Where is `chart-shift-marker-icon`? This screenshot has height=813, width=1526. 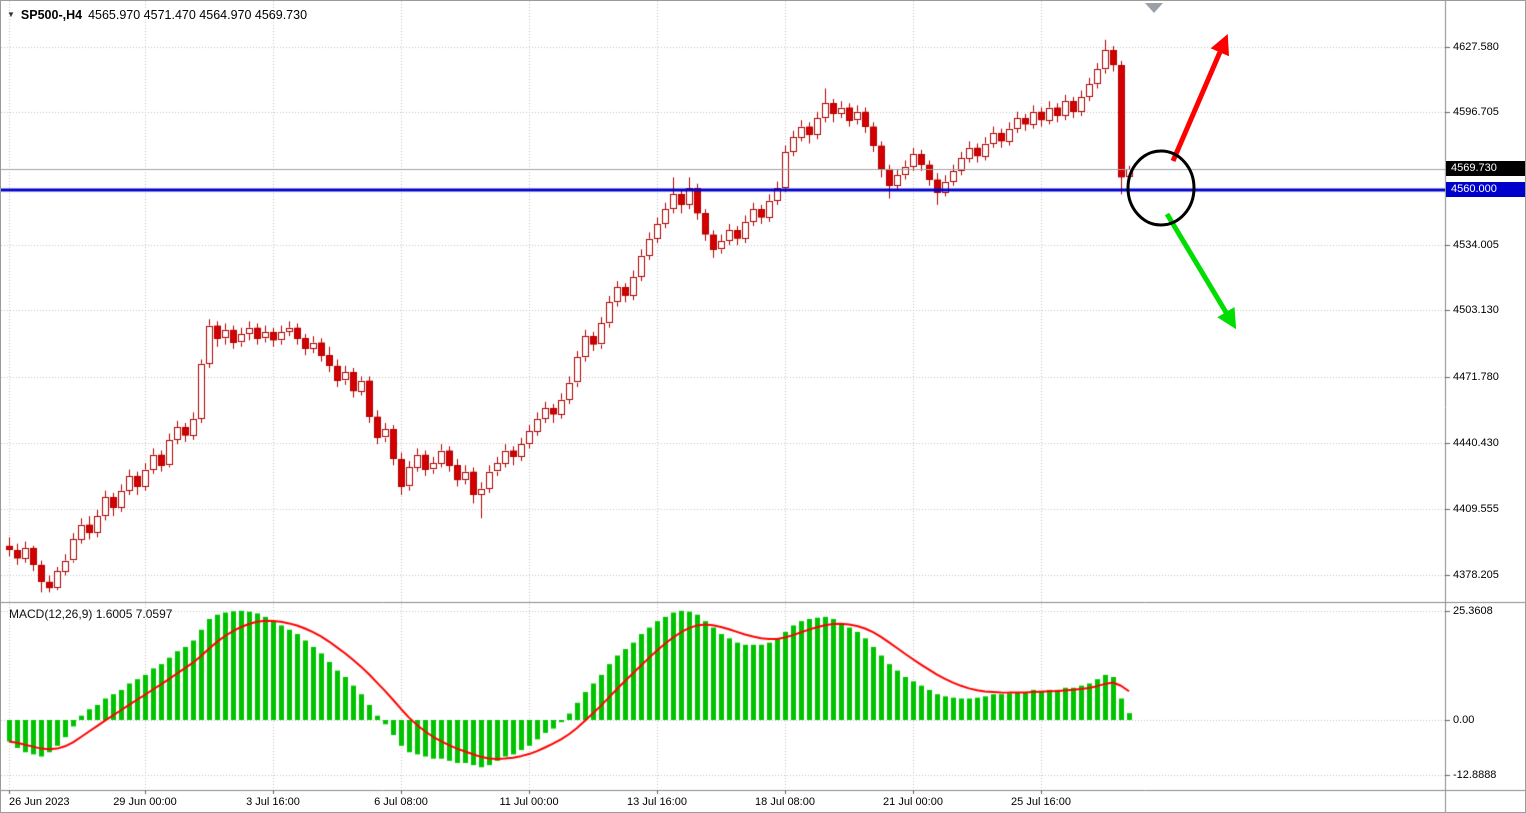 chart-shift-marker-icon is located at coordinates (1154, 8).